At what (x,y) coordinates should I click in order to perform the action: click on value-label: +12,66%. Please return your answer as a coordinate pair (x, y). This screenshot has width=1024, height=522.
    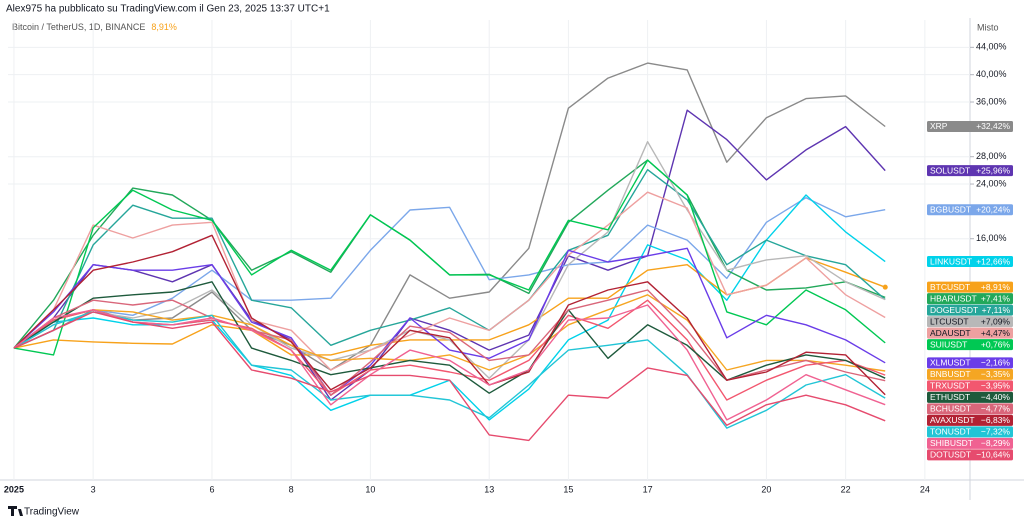
    Looking at the image, I should click on (993, 261).